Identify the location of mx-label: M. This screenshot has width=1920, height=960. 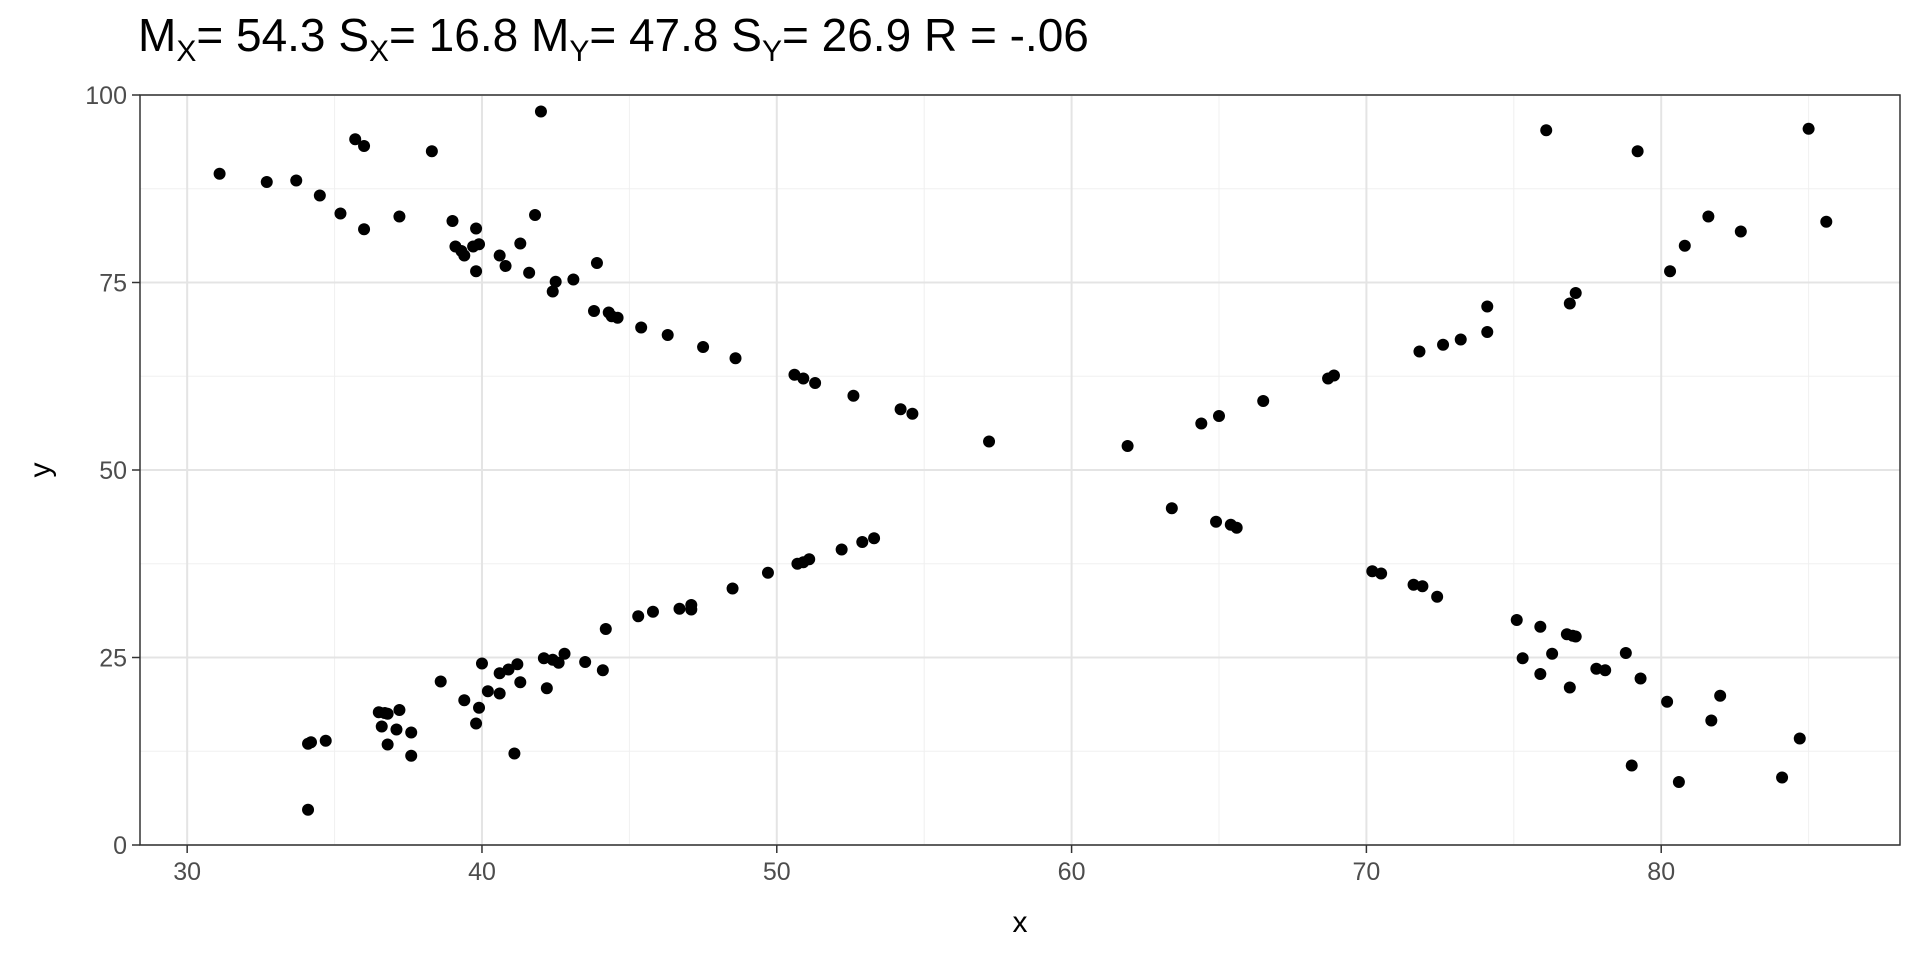
(157, 35).